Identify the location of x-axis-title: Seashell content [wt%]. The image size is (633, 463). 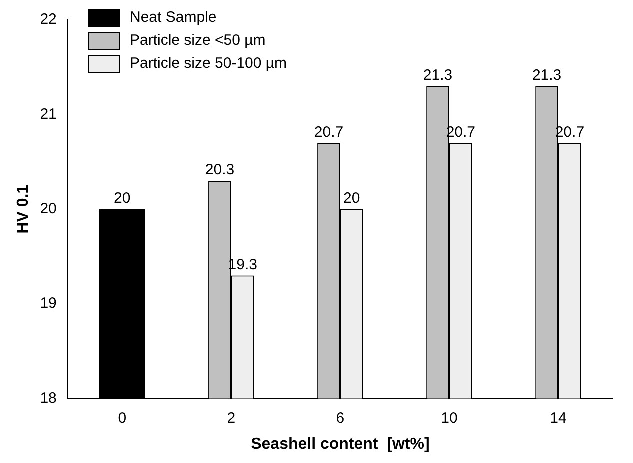
(340, 444).